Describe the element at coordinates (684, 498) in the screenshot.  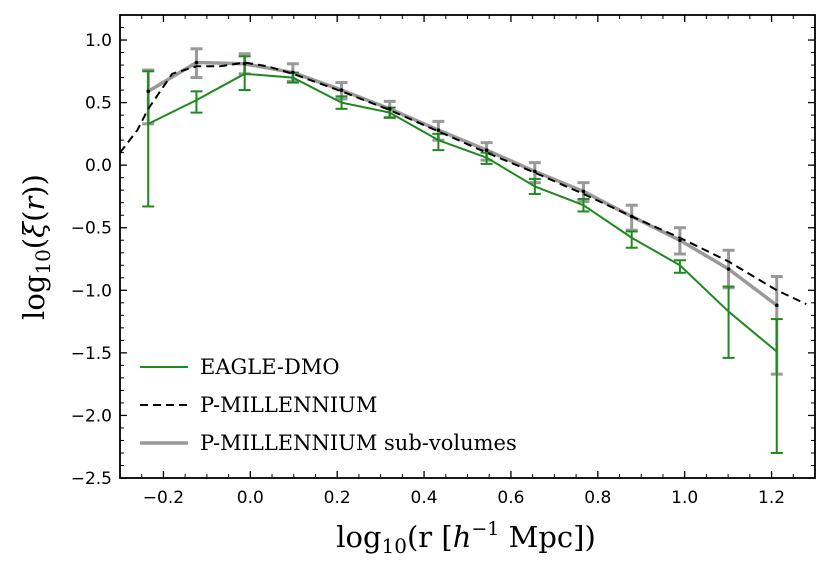
I see `x-tick-label: 1.0` at that location.